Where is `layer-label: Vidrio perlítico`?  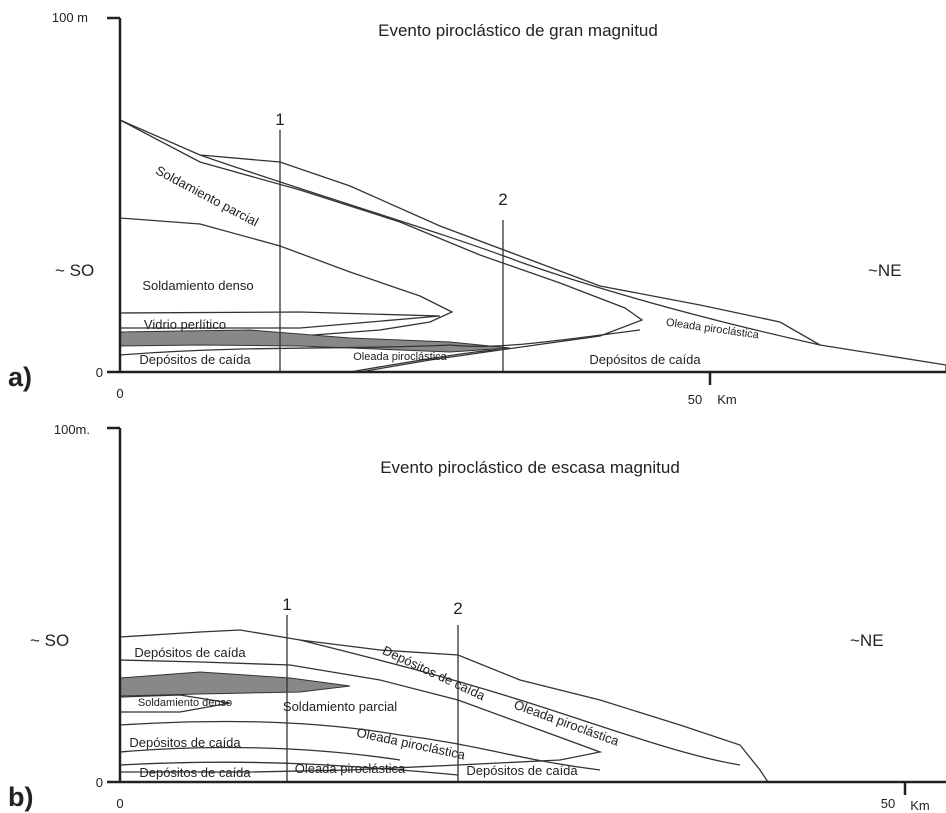 layer-label: Vidrio perlítico is located at coordinates (185, 324).